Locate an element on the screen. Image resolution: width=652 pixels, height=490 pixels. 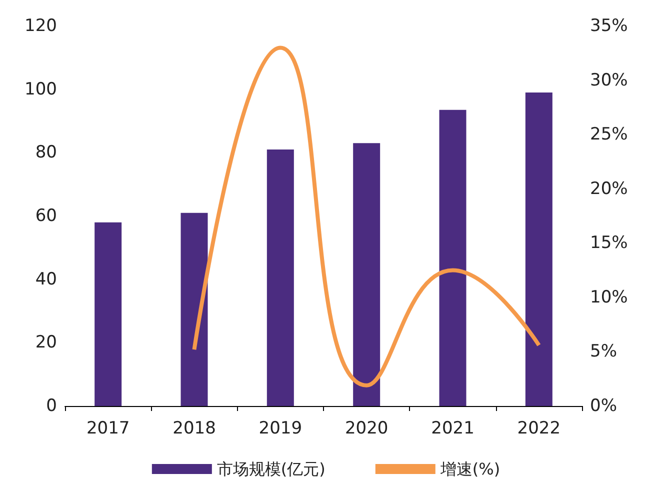
y2-tick-label: 30% is located at coordinates (609, 80).